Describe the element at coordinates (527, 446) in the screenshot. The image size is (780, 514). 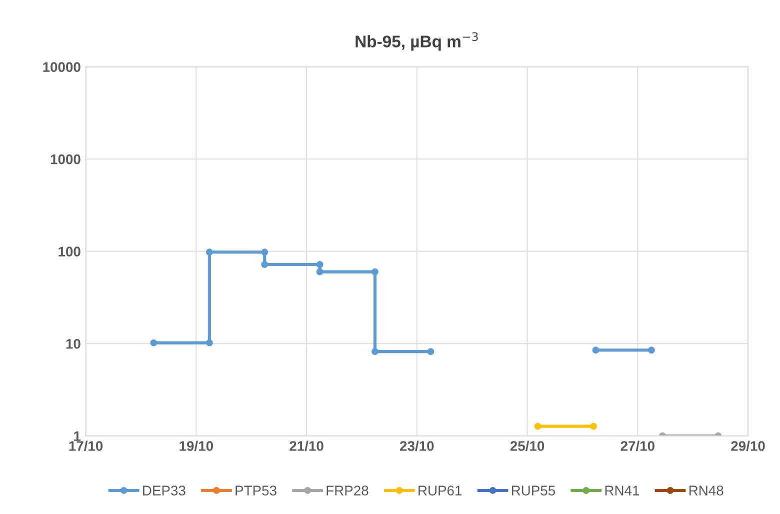
I see `x-tick-label: 25/10` at that location.